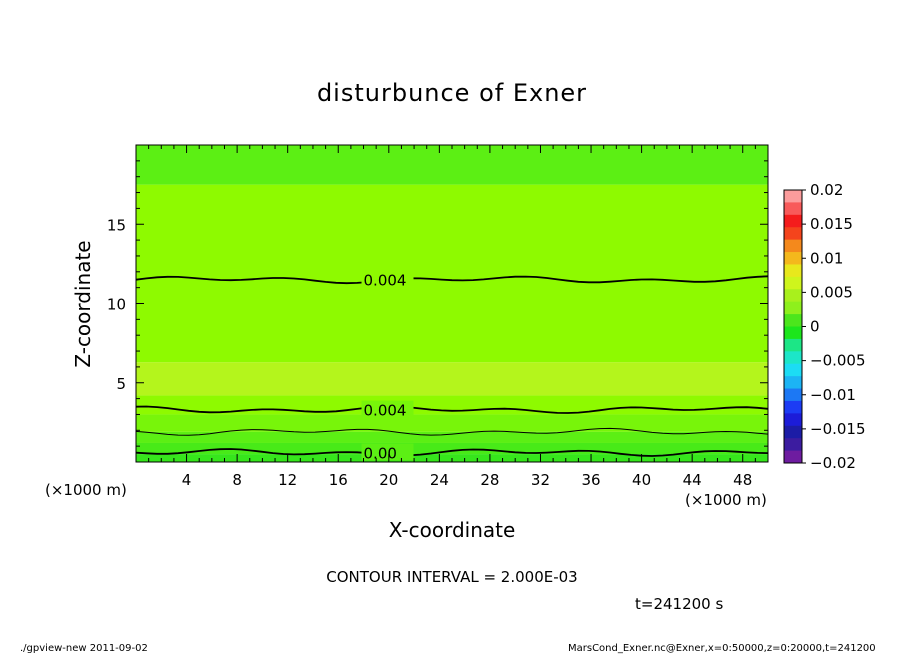  I want to click on program-note: ./gpview-new 2011-09-02, so click(84, 648).